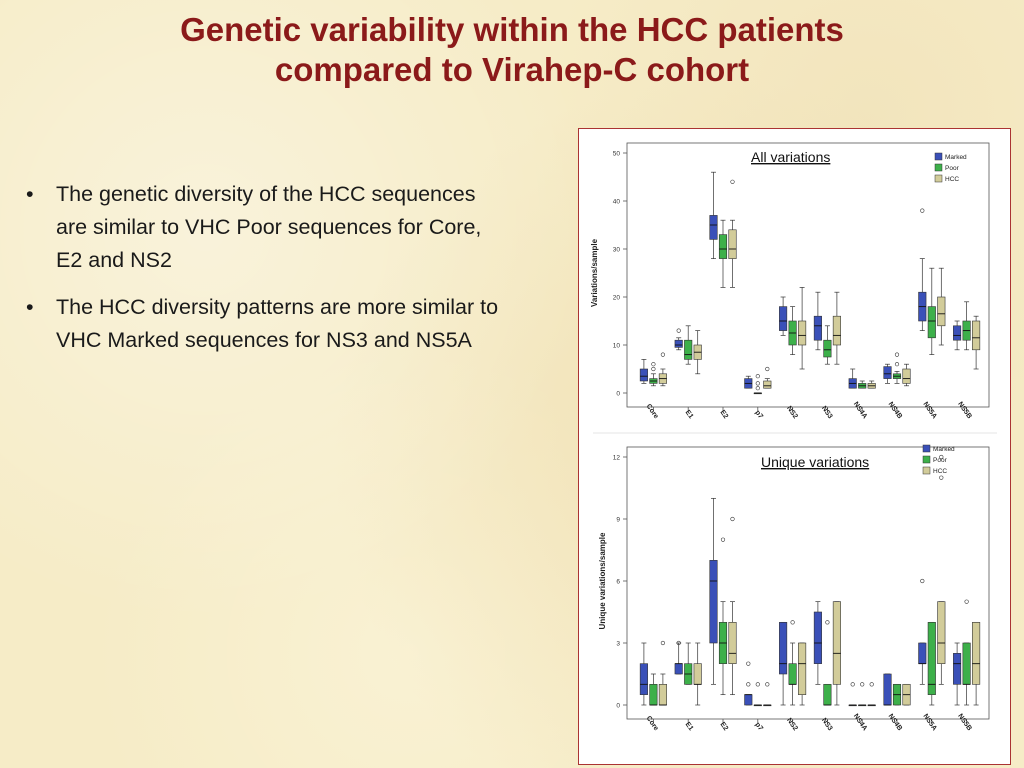  What do you see at coordinates (938, 156) in the screenshot?
I see `chart-1-legend-swatch-marked` at bounding box center [938, 156].